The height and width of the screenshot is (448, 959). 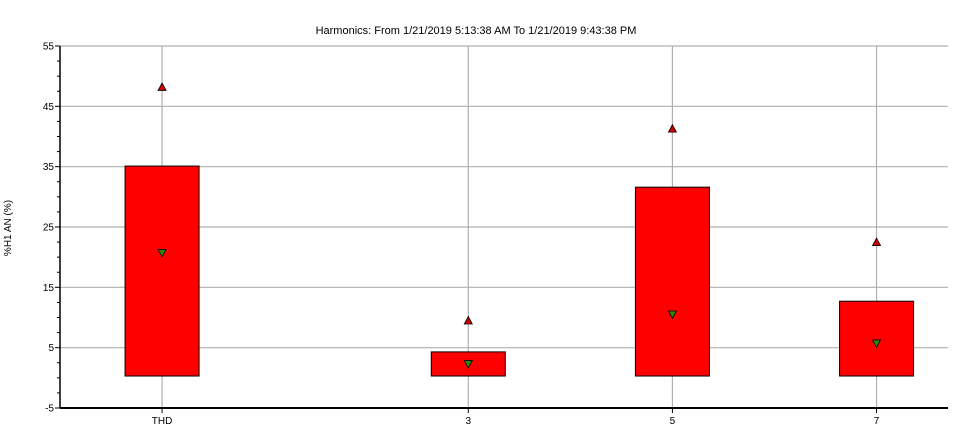 What do you see at coordinates (516, 417) in the screenshot?
I see `x-ticks: THD 3 5 7` at bounding box center [516, 417].